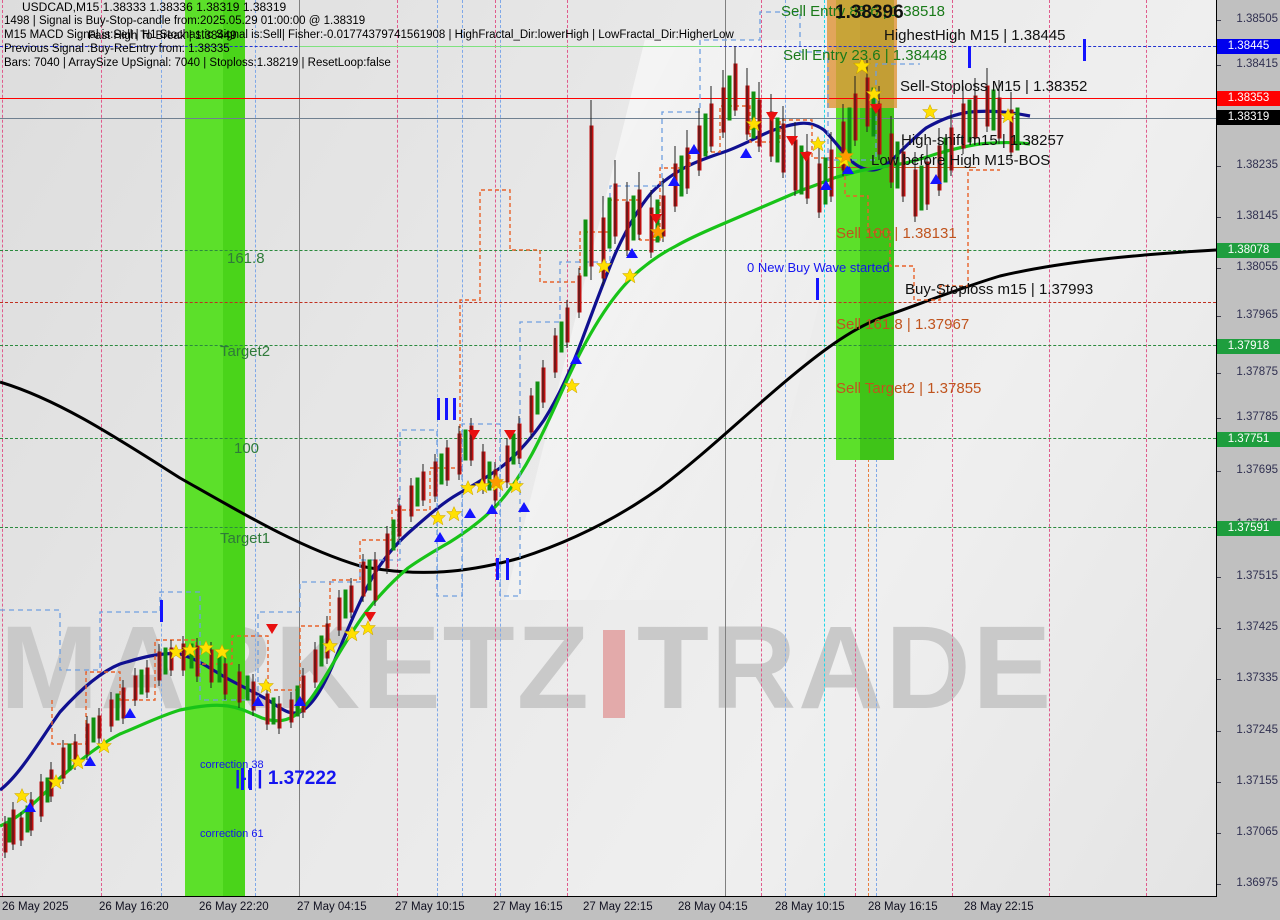 The image size is (1280, 920). What do you see at coordinates (1257, 19) in the screenshot?
I see `price-tick-label: 1.38505` at bounding box center [1257, 19].